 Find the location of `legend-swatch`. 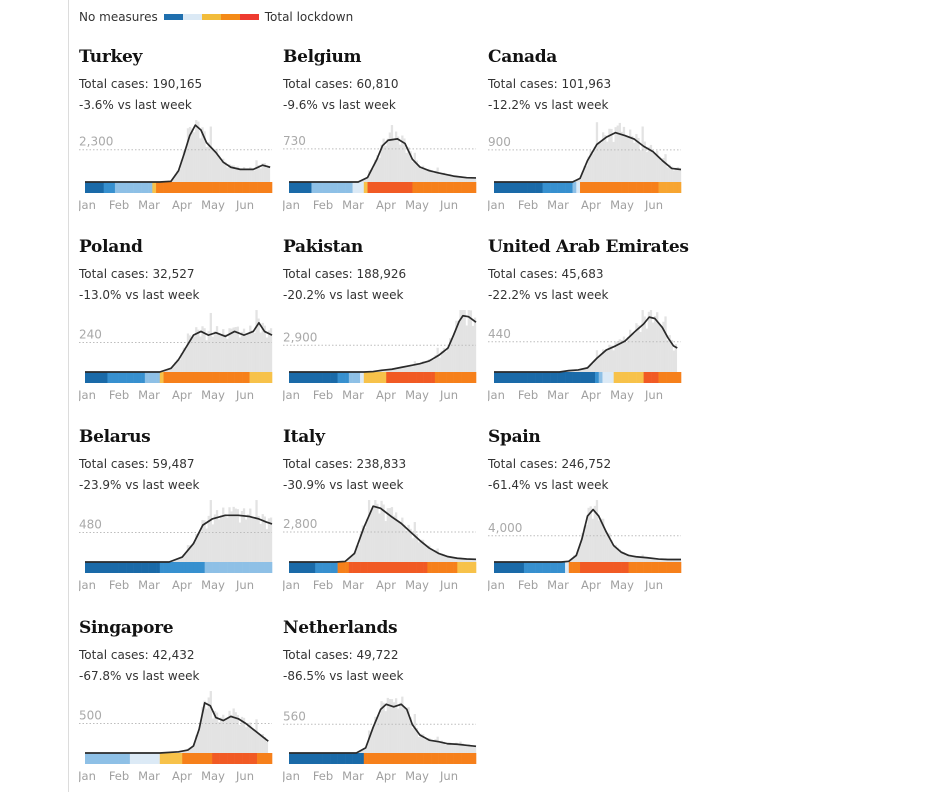

legend-swatch is located at coordinates (249, 17).